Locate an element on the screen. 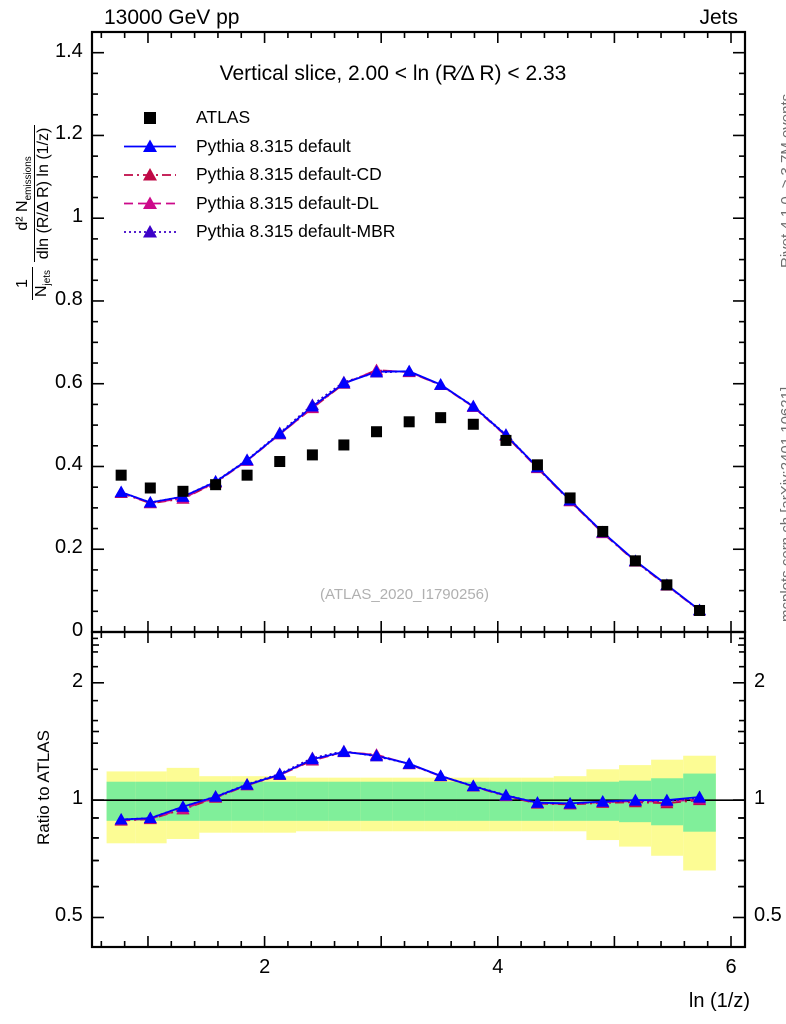 This screenshot has height=1024, width=786. legend-label: ATLAS is located at coordinates (223, 117).